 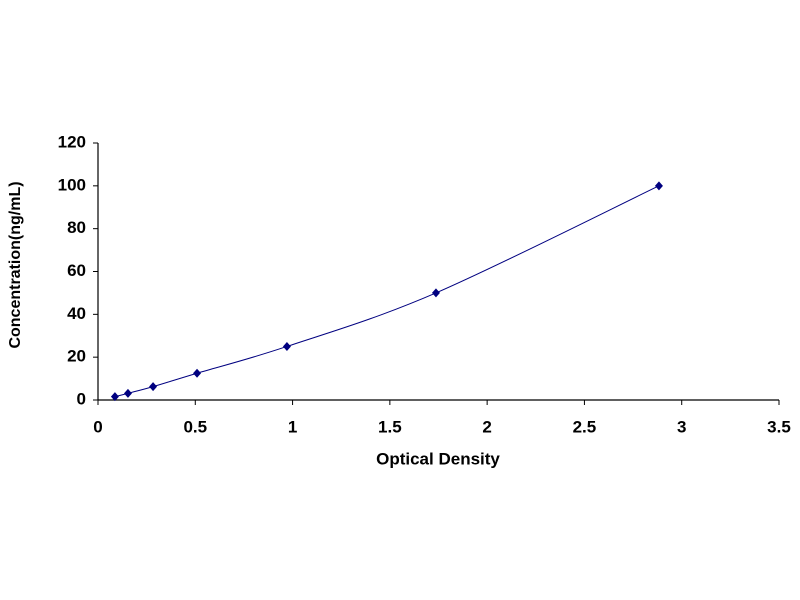 I want to click on y-tick-label: 80, so click(x=76, y=227).